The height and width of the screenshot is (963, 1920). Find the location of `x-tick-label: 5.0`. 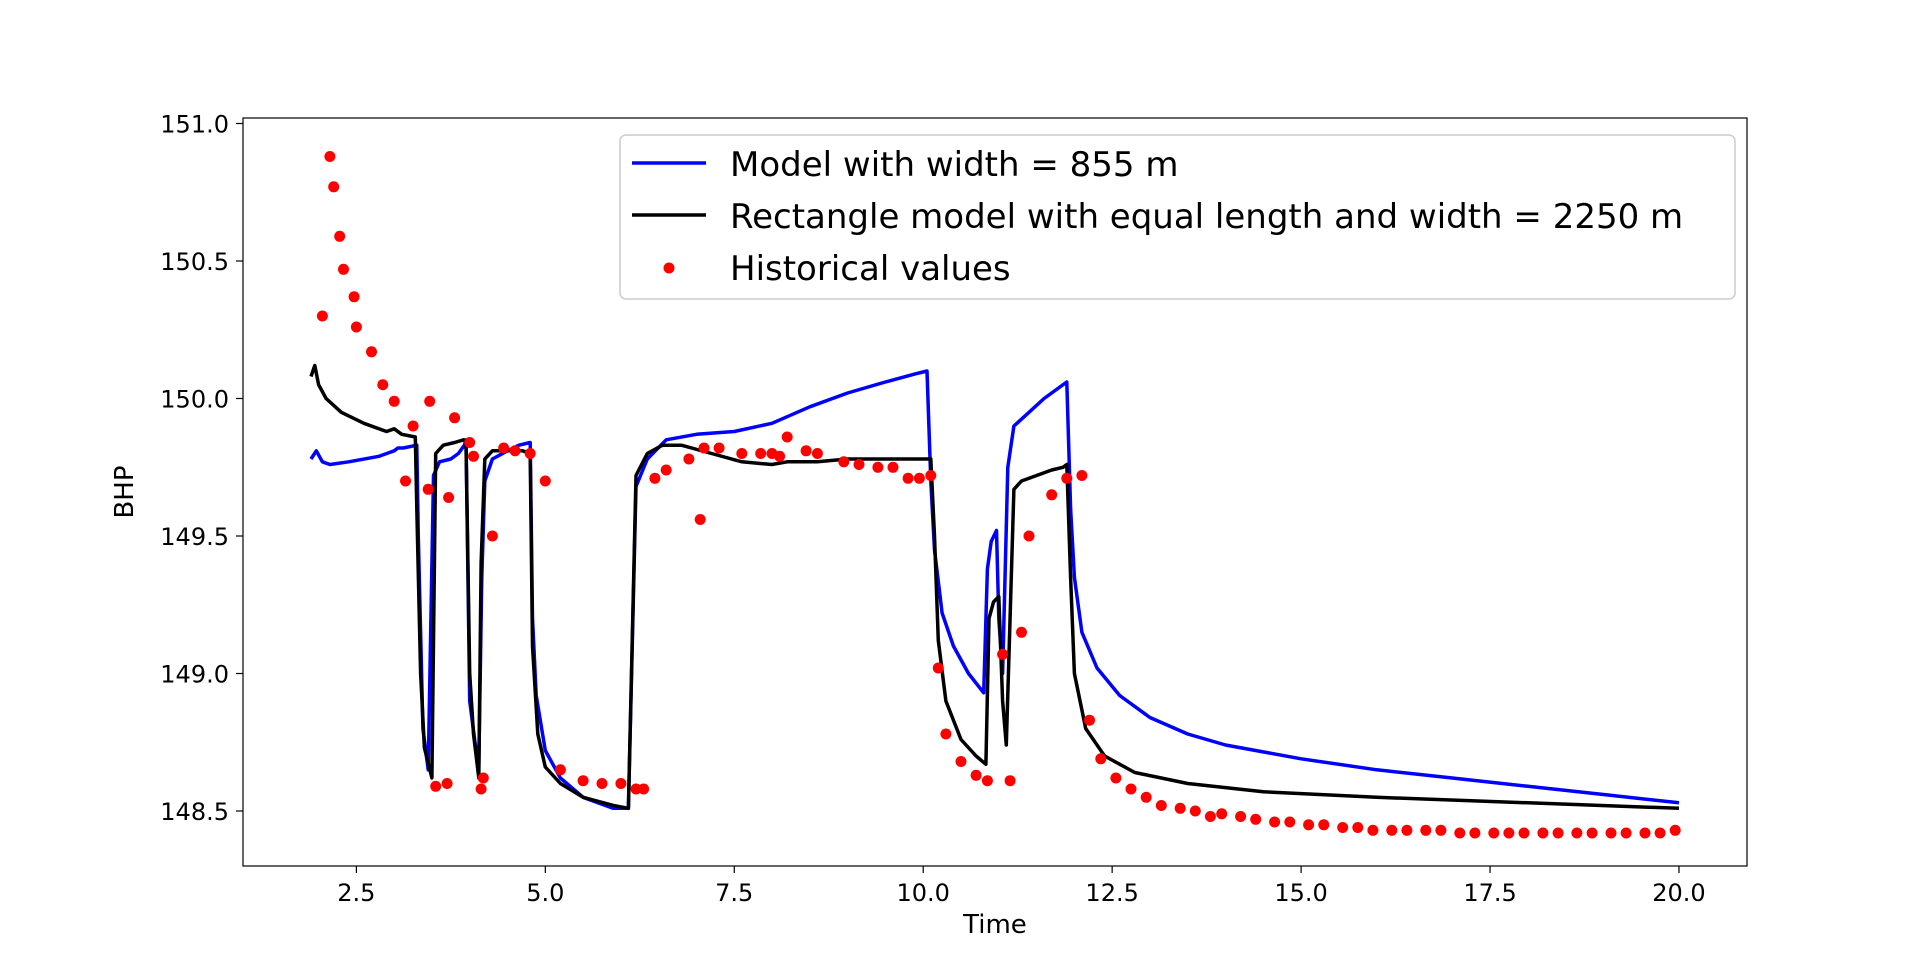

x-tick-label: 5.0 is located at coordinates (545, 893).